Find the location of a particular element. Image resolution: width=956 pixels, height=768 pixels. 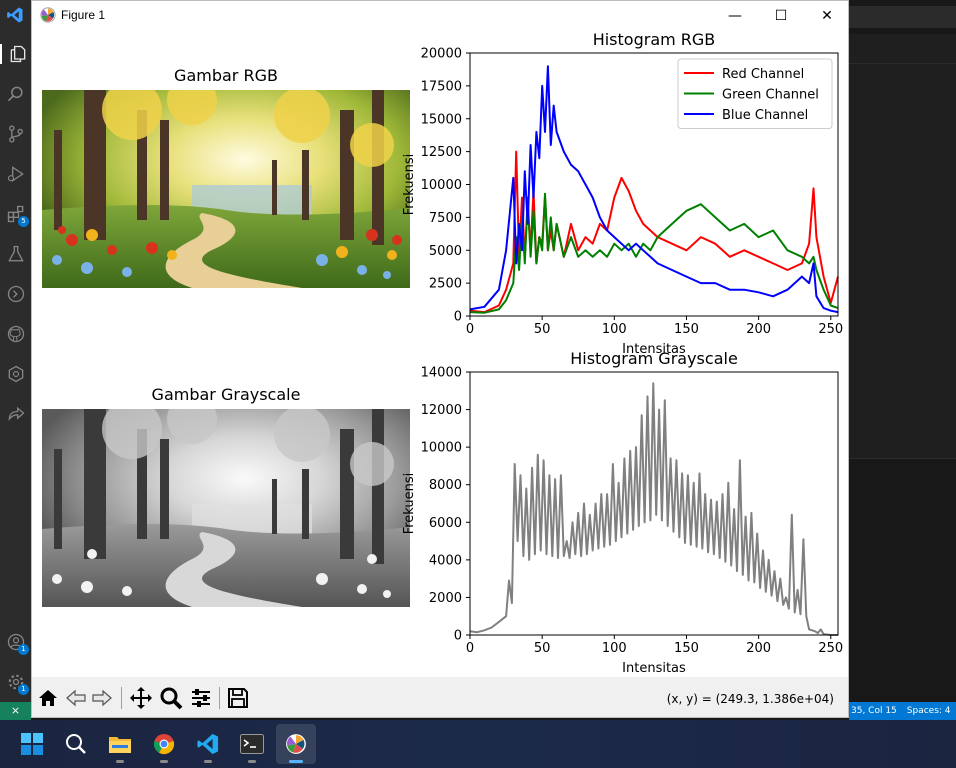

pan-button is located at coordinates (141, 698).